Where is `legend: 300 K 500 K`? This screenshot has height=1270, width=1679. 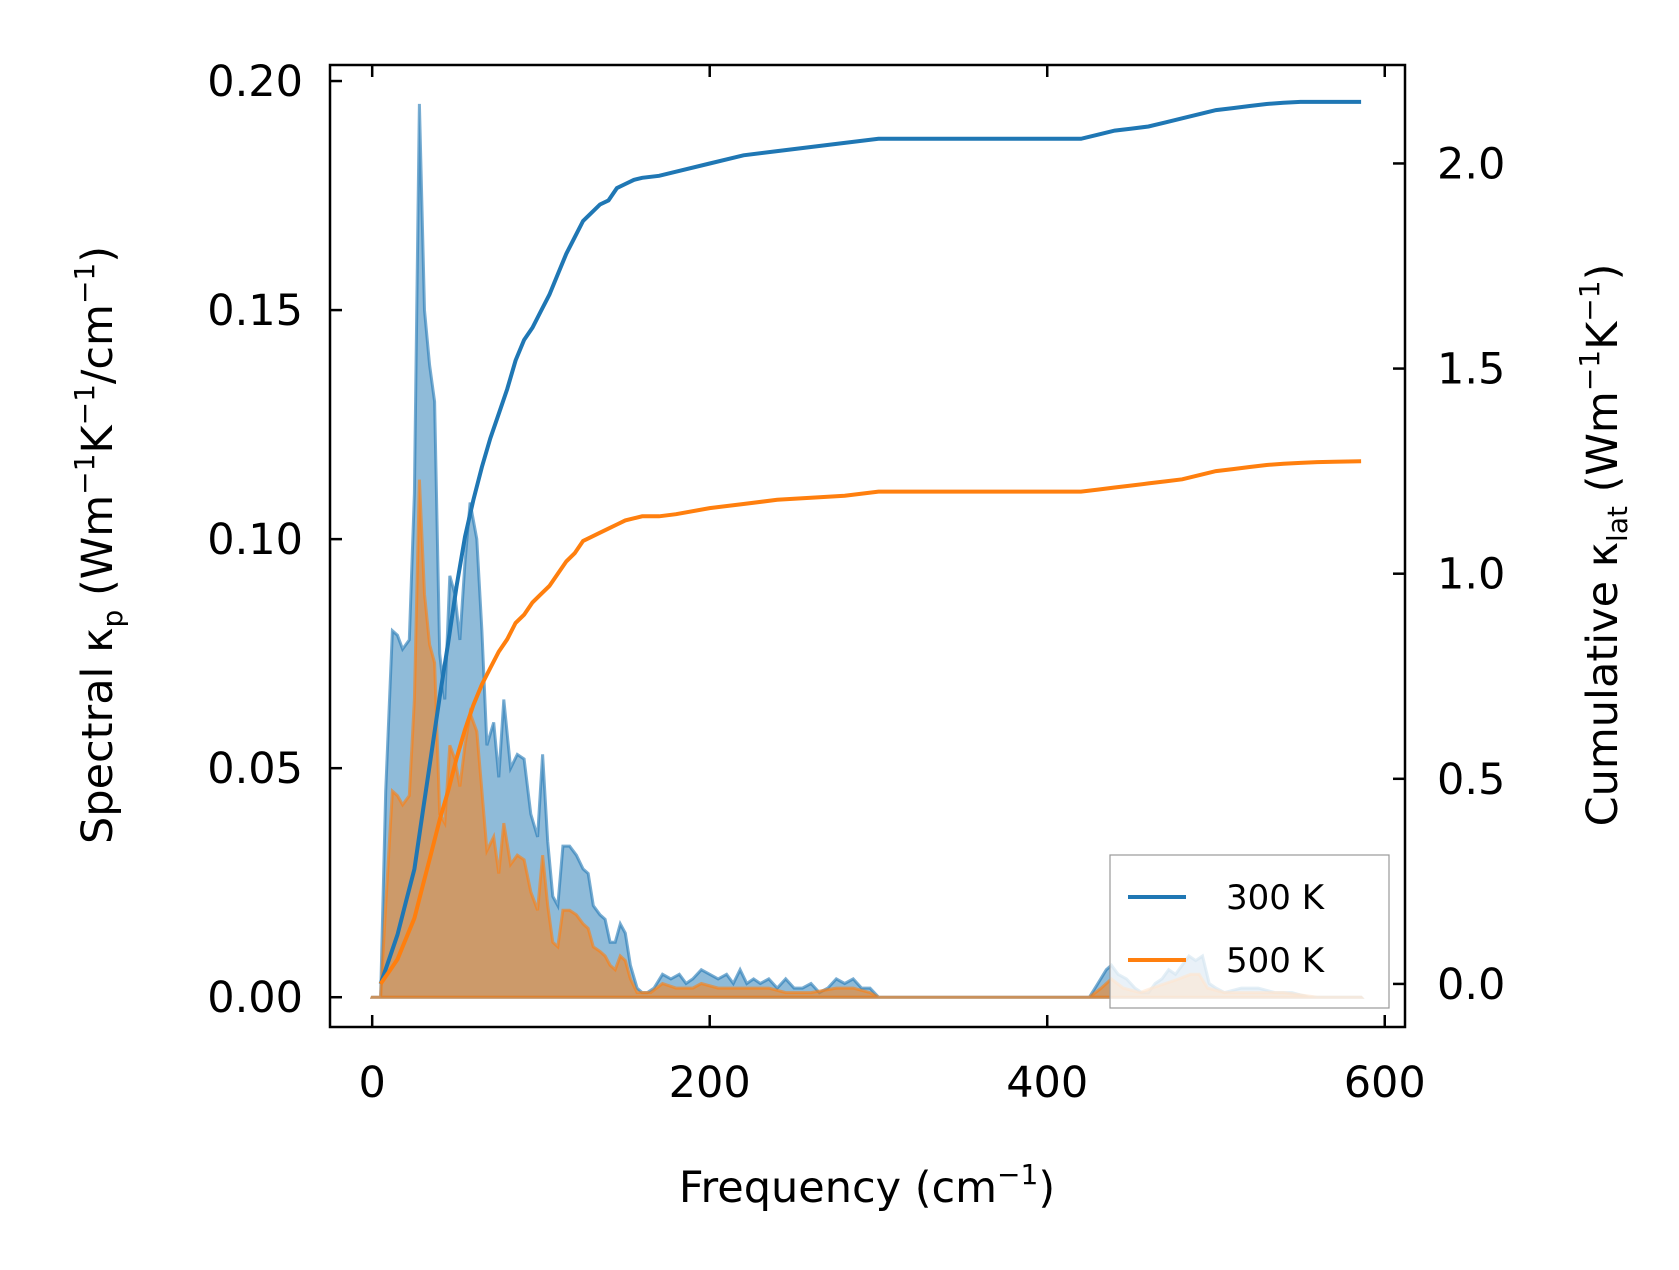 legend: 300 K 500 K is located at coordinates (1249, 931).